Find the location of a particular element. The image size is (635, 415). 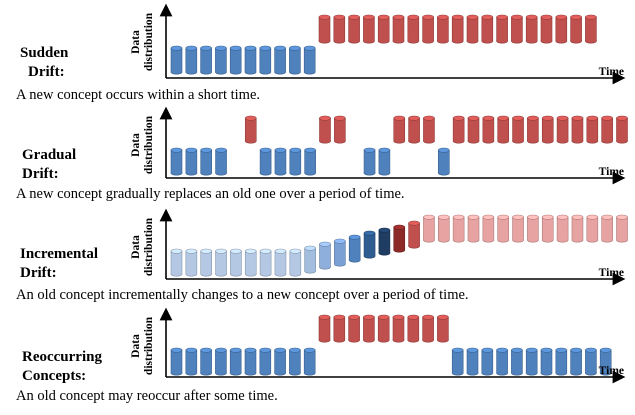

panel-title: Reoccurring Concepts: is located at coordinates (62, 367).